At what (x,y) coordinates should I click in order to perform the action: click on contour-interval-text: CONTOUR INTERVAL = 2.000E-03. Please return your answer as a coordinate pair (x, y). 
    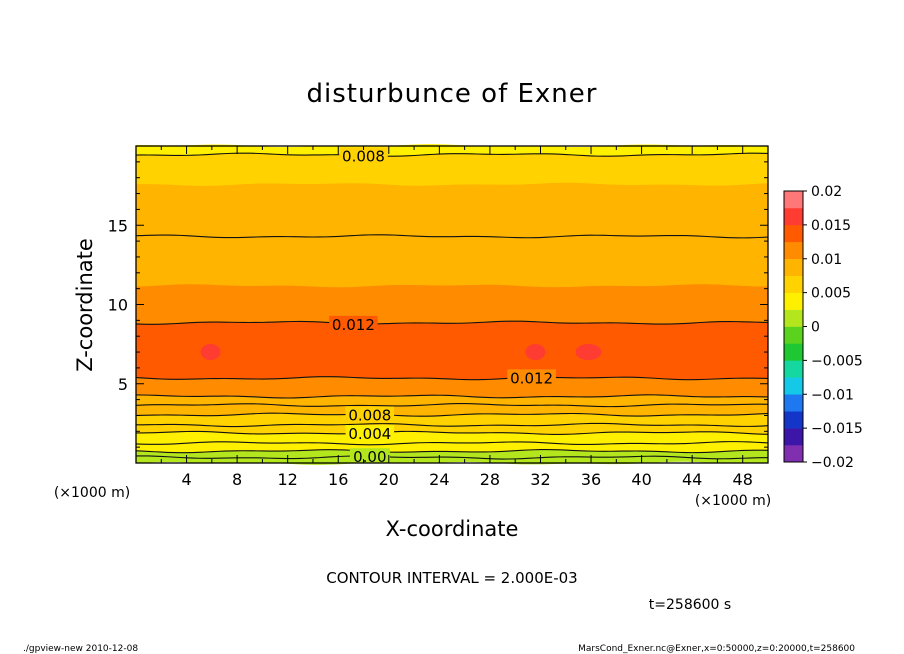
    Looking at the image, I should click on (451, 578).